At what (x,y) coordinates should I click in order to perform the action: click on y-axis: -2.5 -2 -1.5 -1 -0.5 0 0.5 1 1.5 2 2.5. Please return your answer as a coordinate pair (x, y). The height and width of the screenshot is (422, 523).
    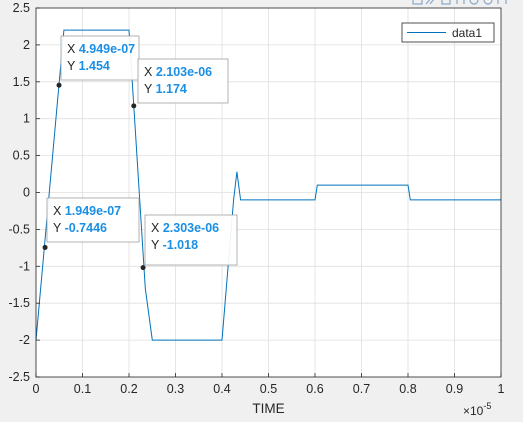
    Looking at the image, I should click on (24, 192).